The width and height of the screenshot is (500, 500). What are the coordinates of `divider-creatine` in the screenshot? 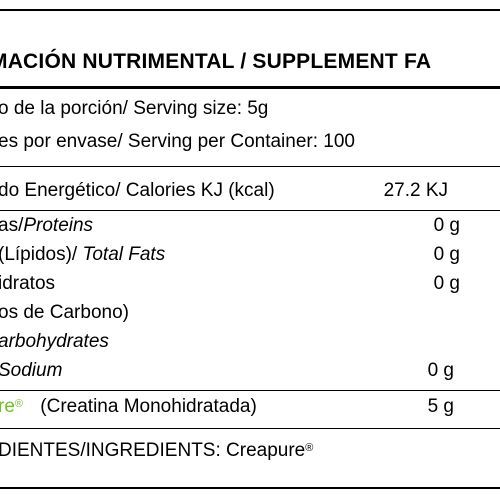 It's located at (250, 428).